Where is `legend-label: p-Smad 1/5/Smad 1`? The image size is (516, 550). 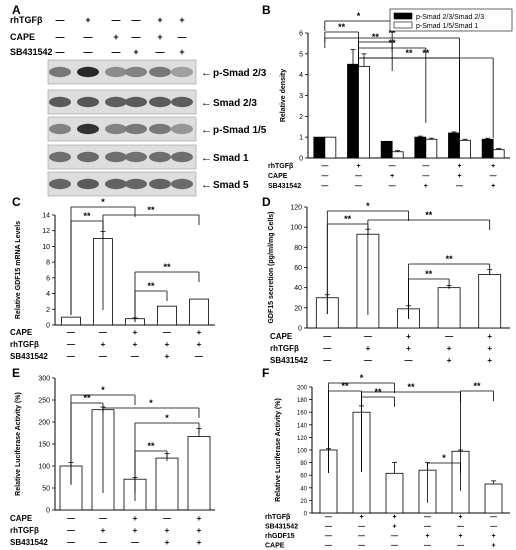
legend-label: p-Smad 1/5/Smad 1 is located at coordinates (447, 26).